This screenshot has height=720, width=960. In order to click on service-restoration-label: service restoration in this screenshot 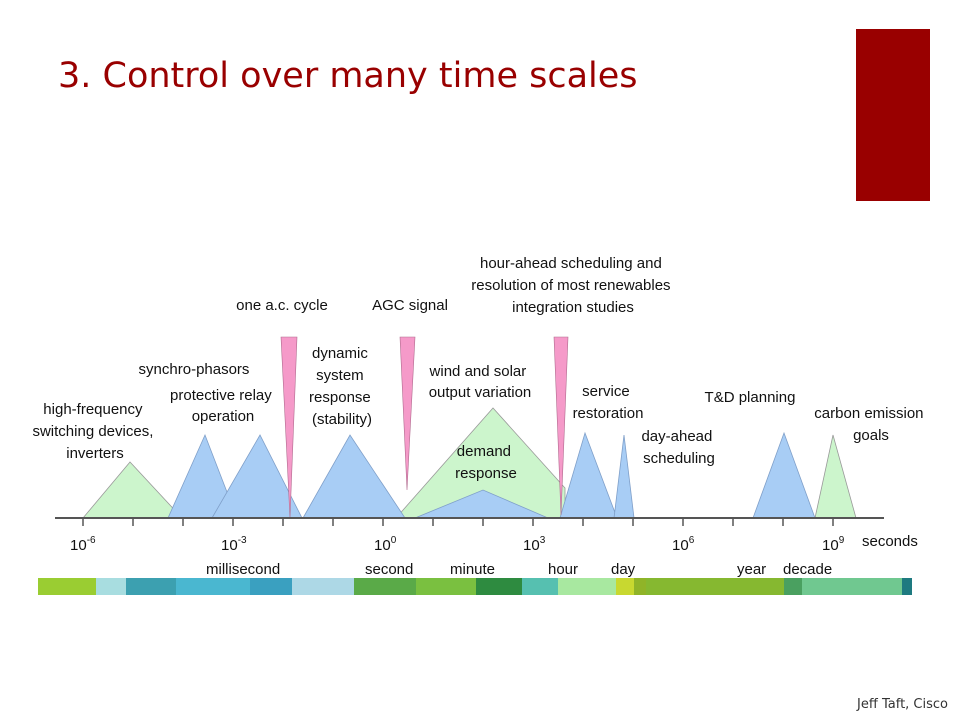, I will do `click(608, 402)`.